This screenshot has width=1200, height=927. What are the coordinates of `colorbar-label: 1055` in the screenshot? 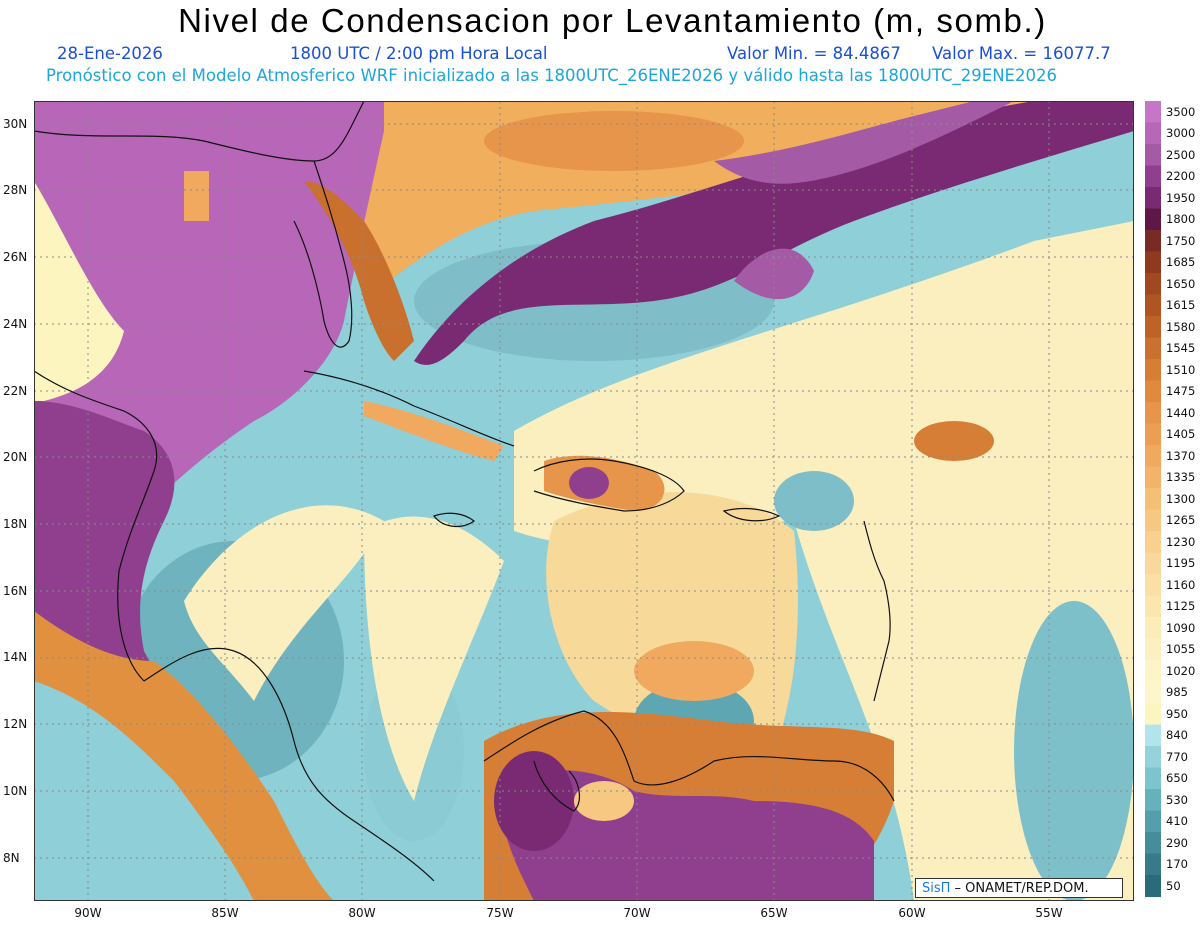 It's located at (1181, 649).